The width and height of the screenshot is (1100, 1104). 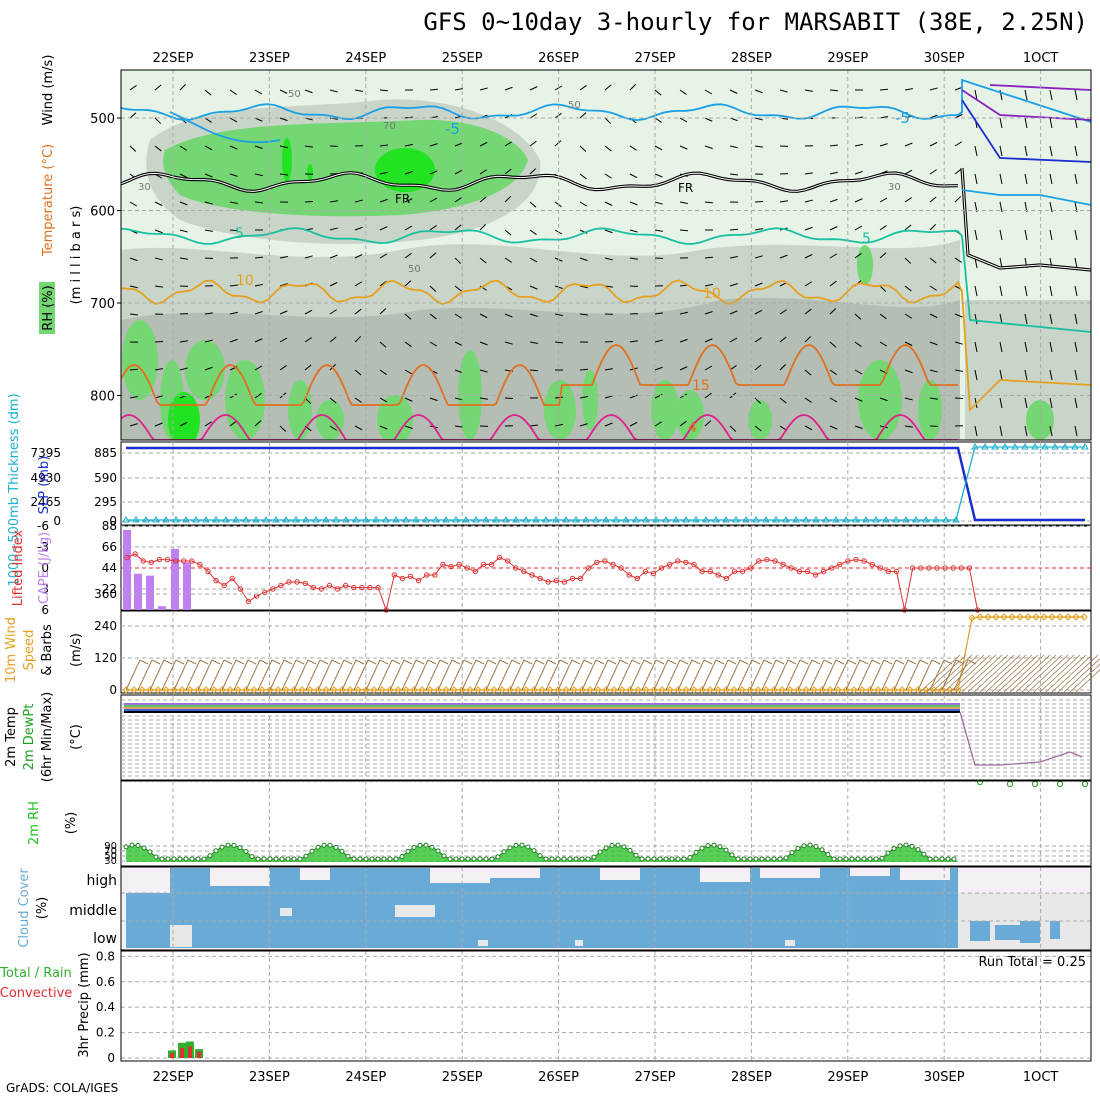 I want to click on ylabel-lifted-index: Lifted Index, so click(x=18, y=567).